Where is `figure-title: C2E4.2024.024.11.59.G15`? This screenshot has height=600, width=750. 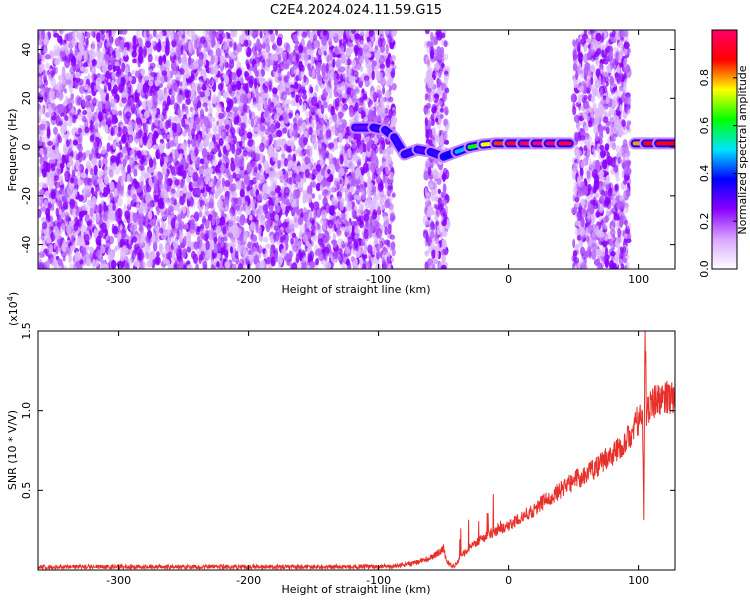
figure-title: C2E4.2024.024.11.59.G15 is located at coordinates (356, 10).